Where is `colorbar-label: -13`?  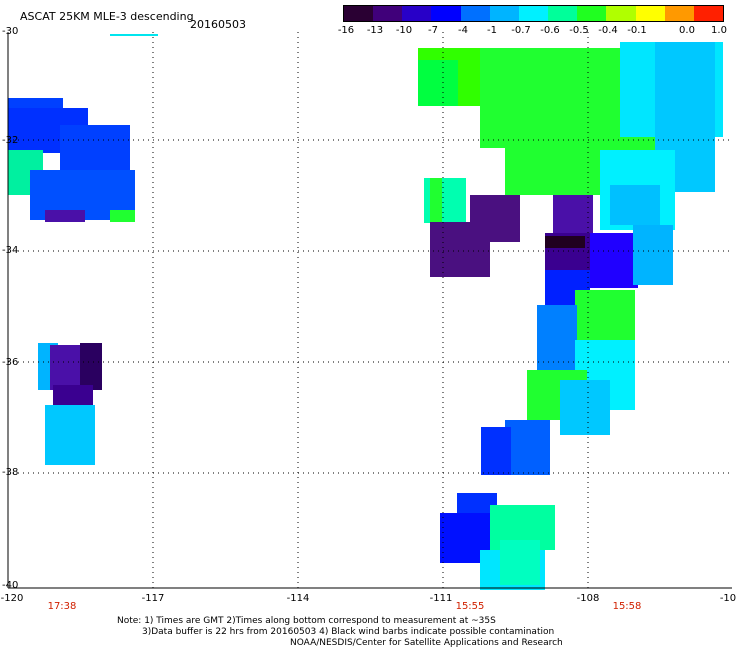
colorbar-label: -13 is located at coordinates (375, 30).